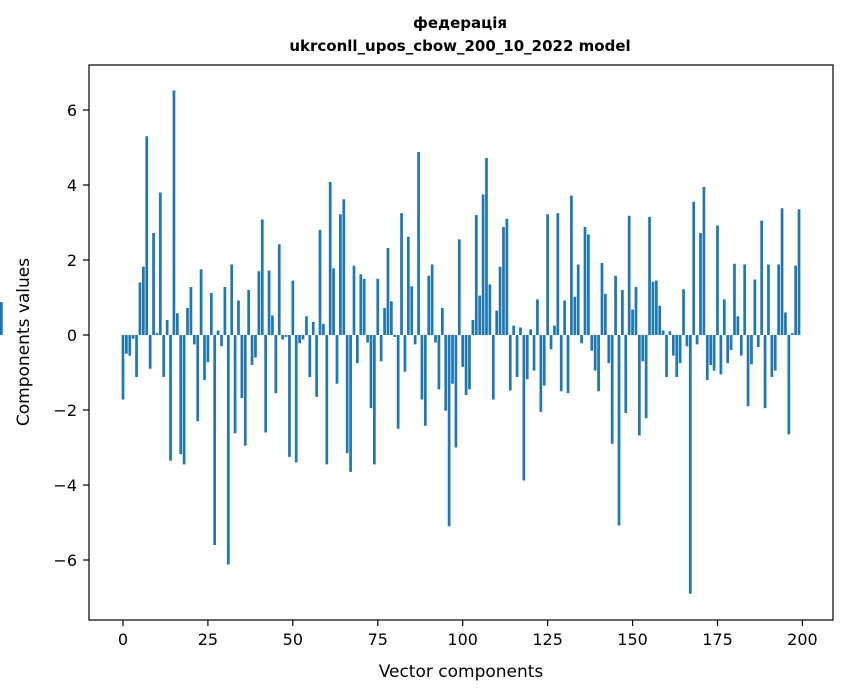 This screenshot has height=696, width=847. I want to click on y-axis-ticks: −6 −4 −2 0 2 4 6, so click(71, 335).